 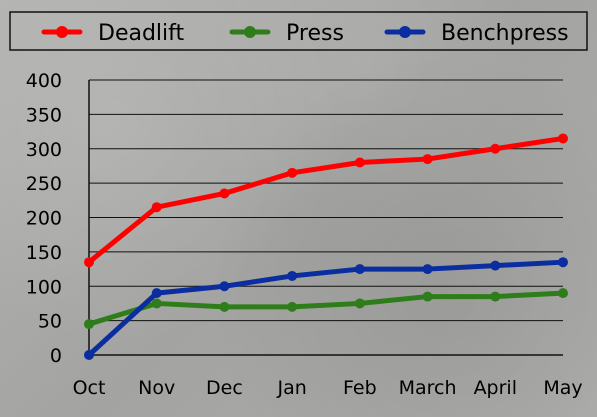 I want to click on series-line-press, so click(x=326, y=308).